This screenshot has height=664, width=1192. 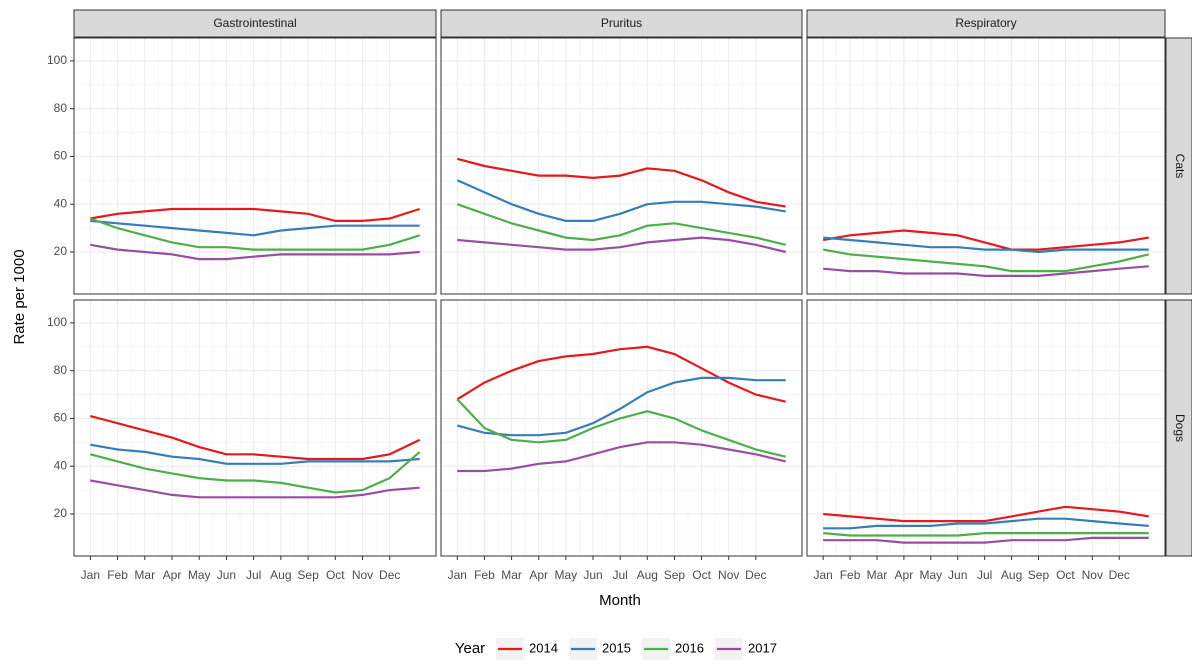 I want to click on strip-label: Cats, so click(x=1180, y=166).